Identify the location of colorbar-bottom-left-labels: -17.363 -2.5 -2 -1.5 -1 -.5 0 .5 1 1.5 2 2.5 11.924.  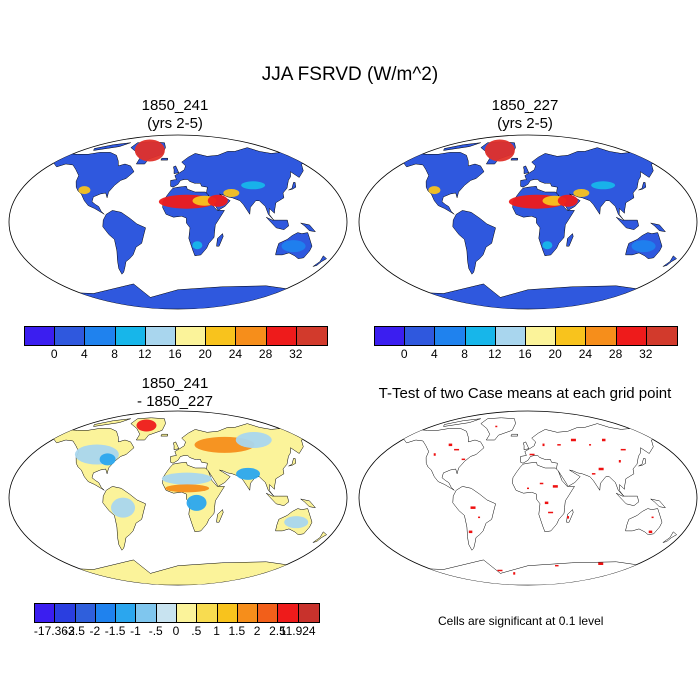
(176, 631).